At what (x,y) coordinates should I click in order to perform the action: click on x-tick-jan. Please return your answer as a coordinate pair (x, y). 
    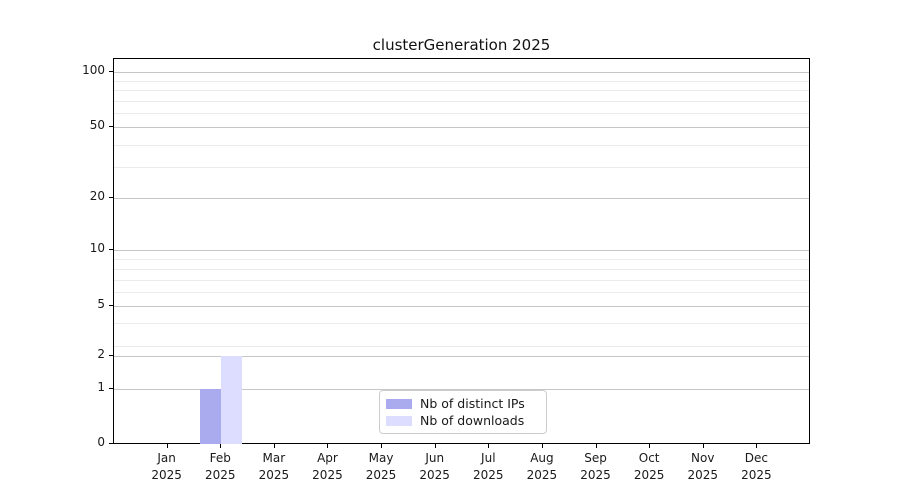
    Looking at the image, I should click on (167, 446).